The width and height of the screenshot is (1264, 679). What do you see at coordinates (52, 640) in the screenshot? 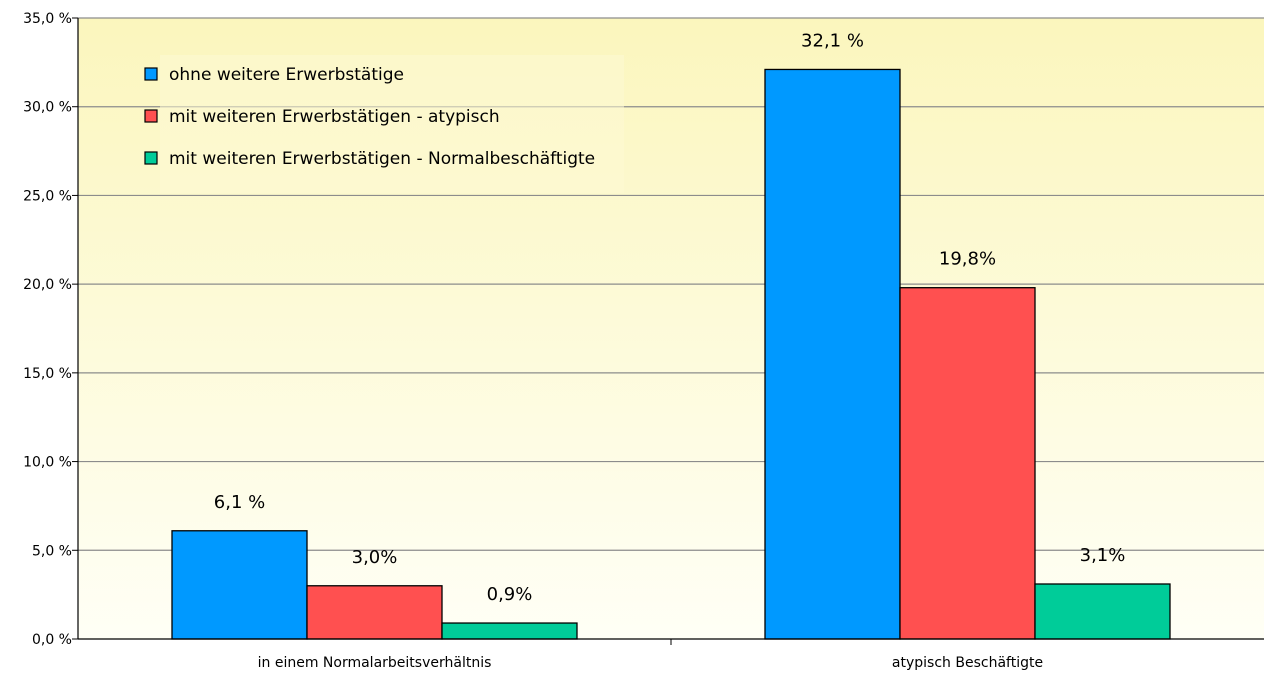
I see `y-tick-label-0: 0,0 %` at bounding box center [52, 640].